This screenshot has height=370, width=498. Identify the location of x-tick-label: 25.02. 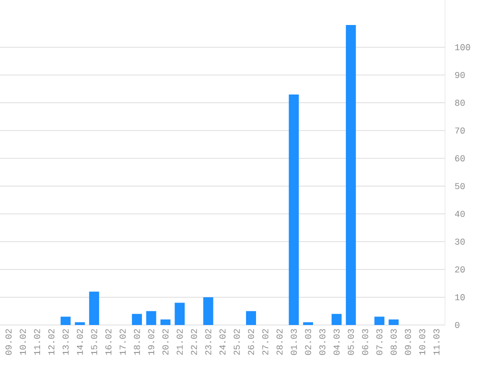
(237, 342).